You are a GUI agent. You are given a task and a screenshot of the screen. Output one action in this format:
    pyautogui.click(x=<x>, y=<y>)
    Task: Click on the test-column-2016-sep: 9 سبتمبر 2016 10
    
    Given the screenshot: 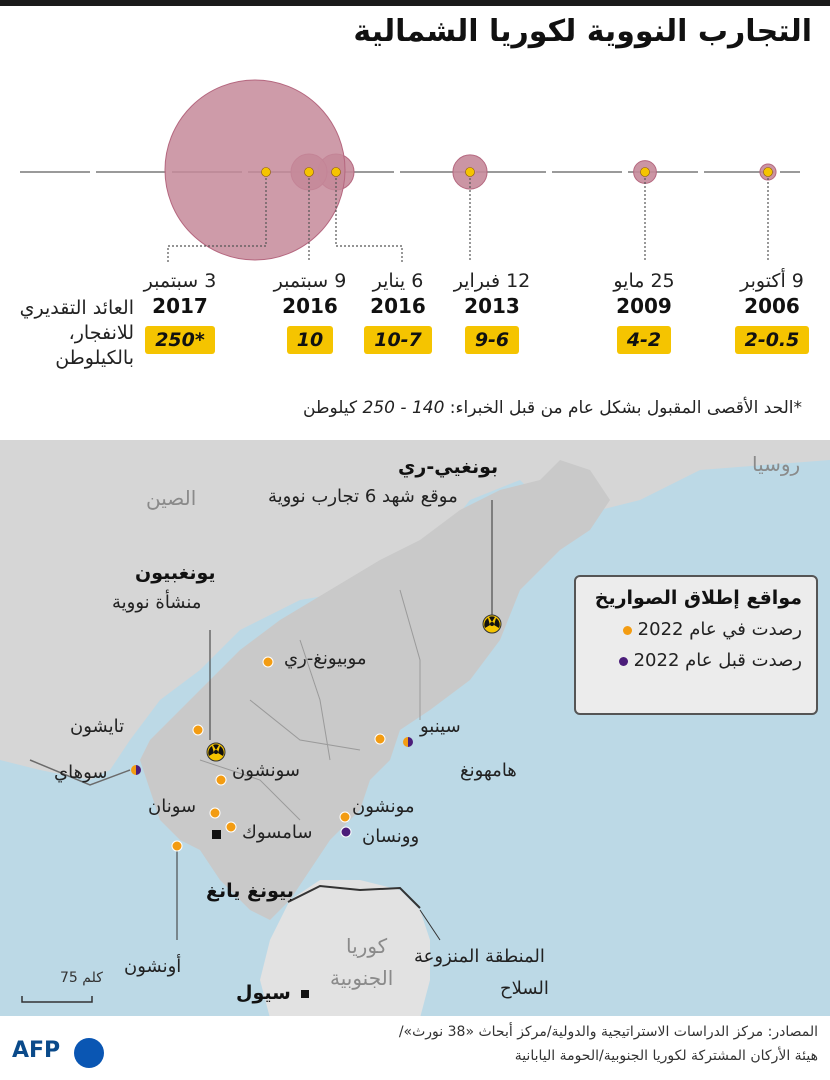 What is the action you would take?
    pyautogui.click(x=310, y=312)
    